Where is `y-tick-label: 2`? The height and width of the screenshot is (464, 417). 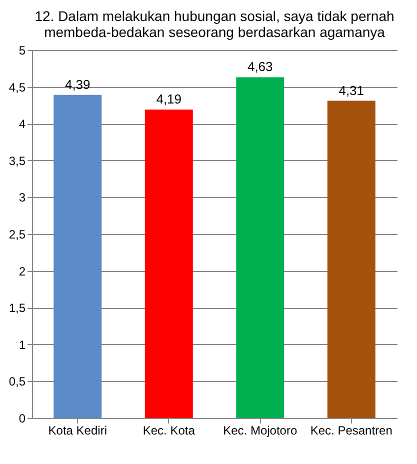 y-tick-label: 2 is located at coordinates (22, 271).